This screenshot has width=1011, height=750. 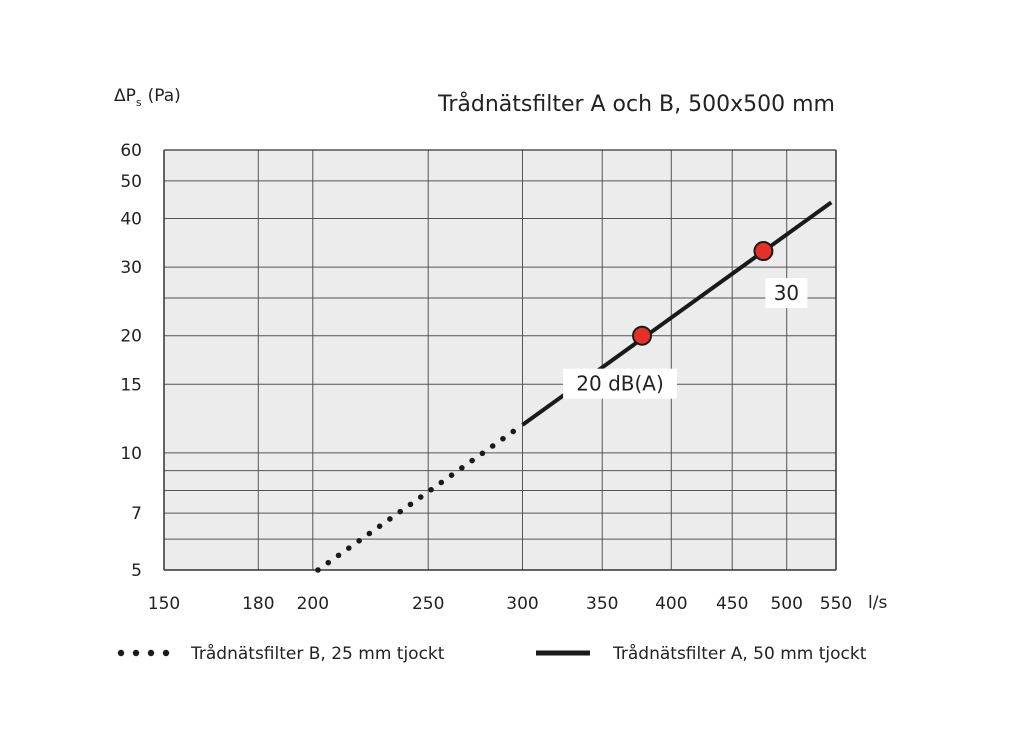 What do you see at coordinates (500, 604) in the screenshot?
I see `x-tick-labels: 150 180 200 250 300 350 400 450 500 550` at bounding box center [500, 604].